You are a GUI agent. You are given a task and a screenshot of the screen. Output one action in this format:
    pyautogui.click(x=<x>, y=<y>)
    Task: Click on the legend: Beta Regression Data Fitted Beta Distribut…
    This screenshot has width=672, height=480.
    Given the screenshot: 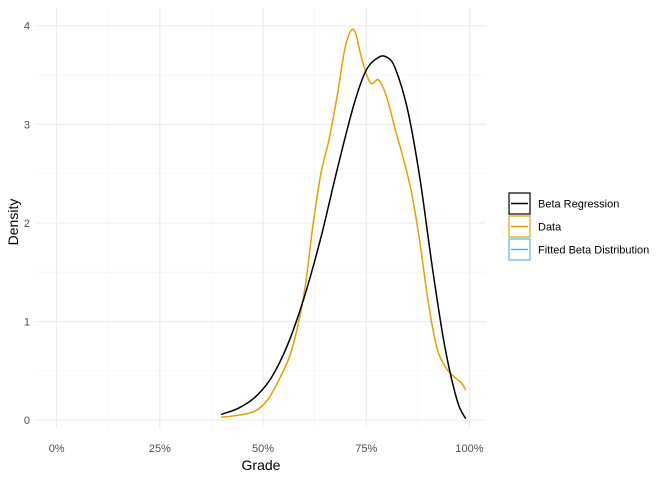 What is the action you would take?
    pyautogui.click(x=578, y=226)
    